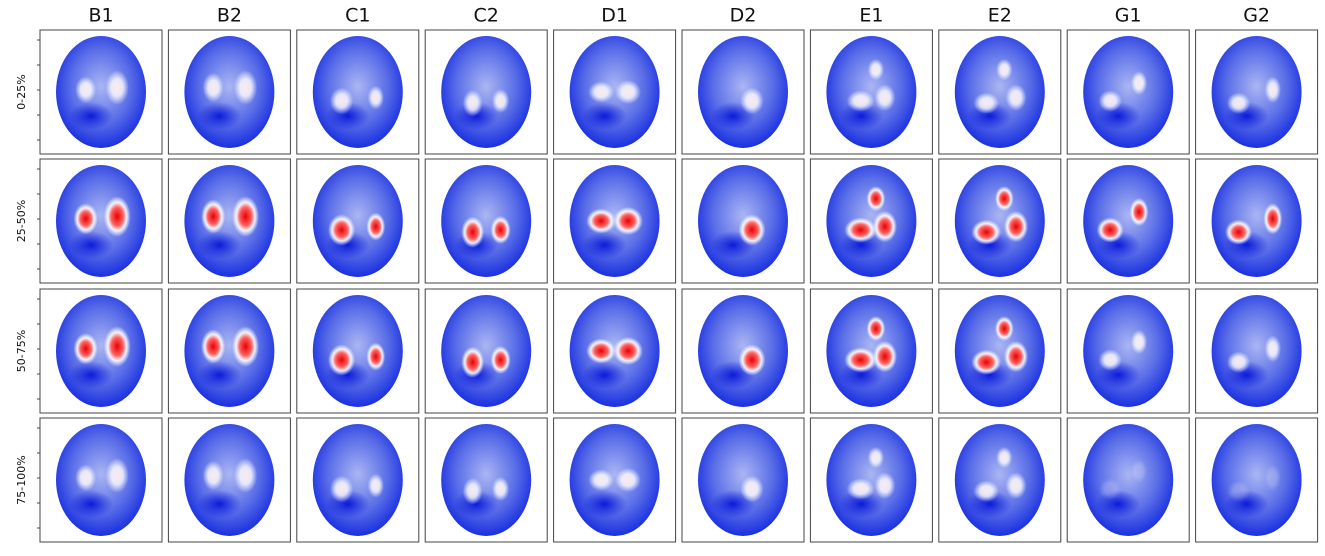 This screenshot has width=1325, height=556. I want to click on column-label: E1, so click(871, 16).